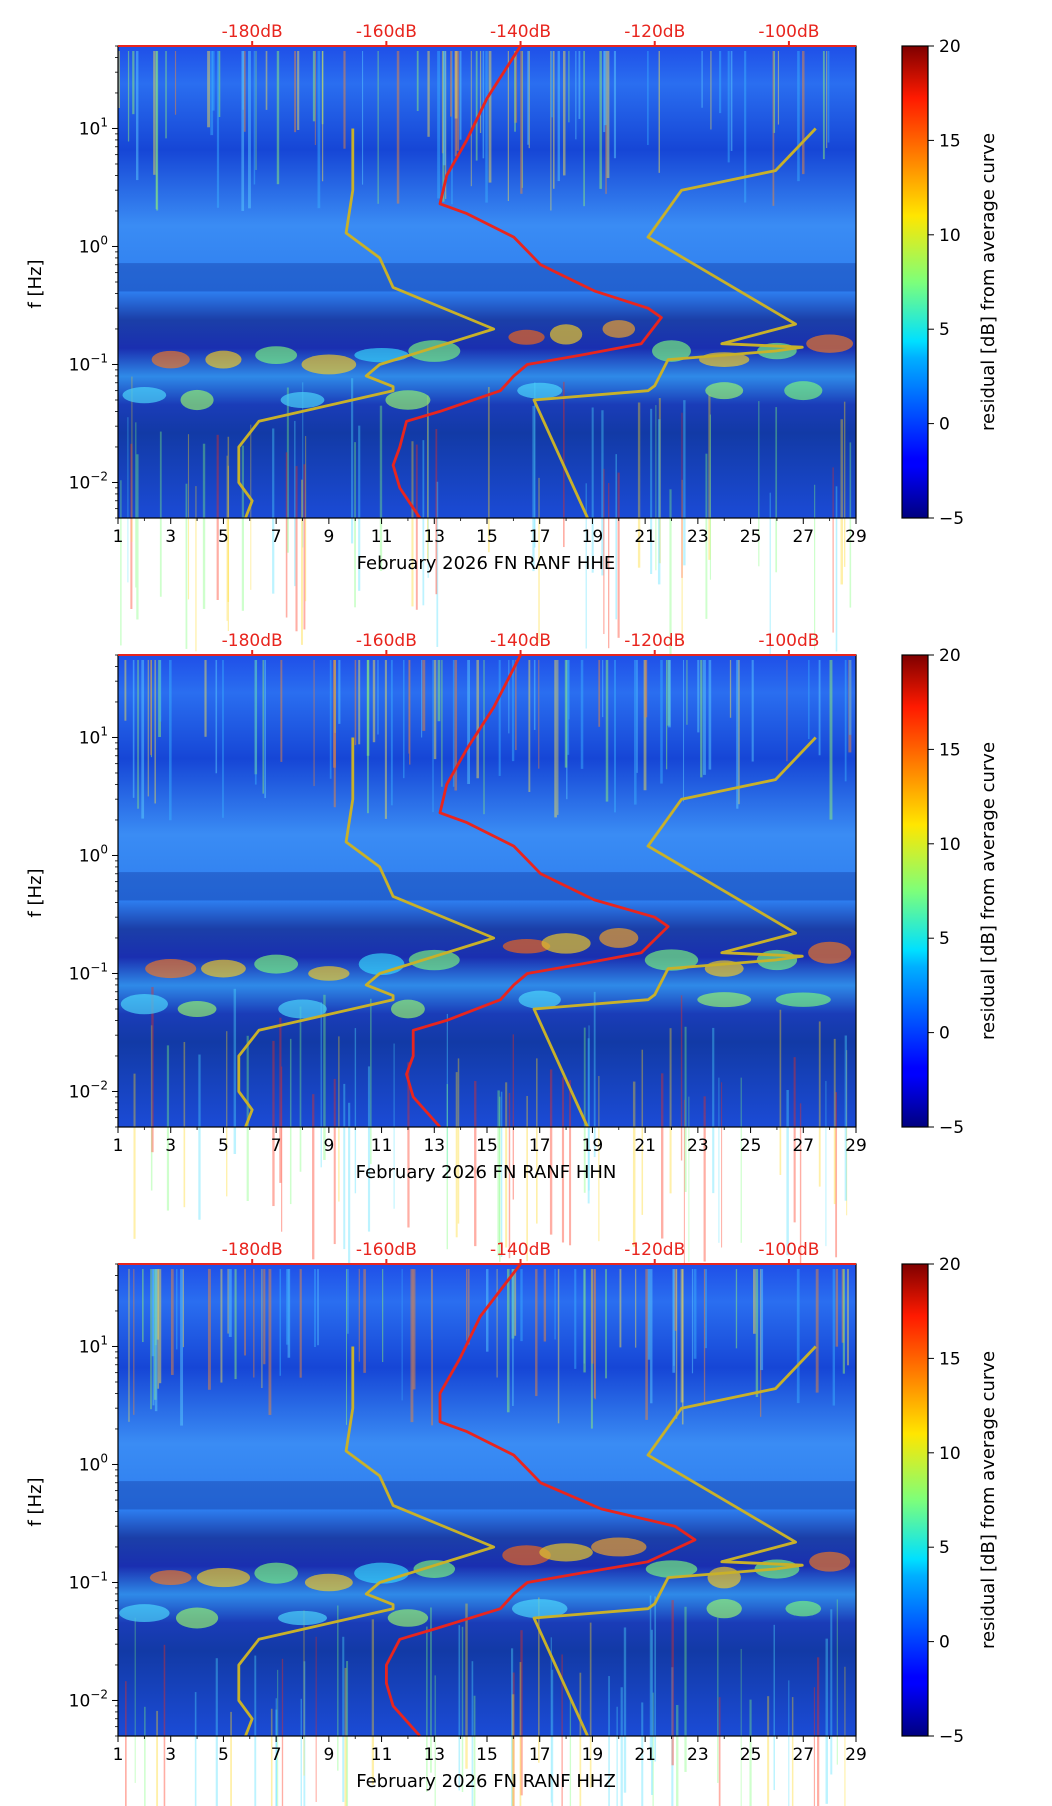 This screenshot has width=1052, height=1806. What do you see at coordinates (803, 1755) in the screenshot?
I see `x-tick-label: 27` at bounding box center [803, 1755].